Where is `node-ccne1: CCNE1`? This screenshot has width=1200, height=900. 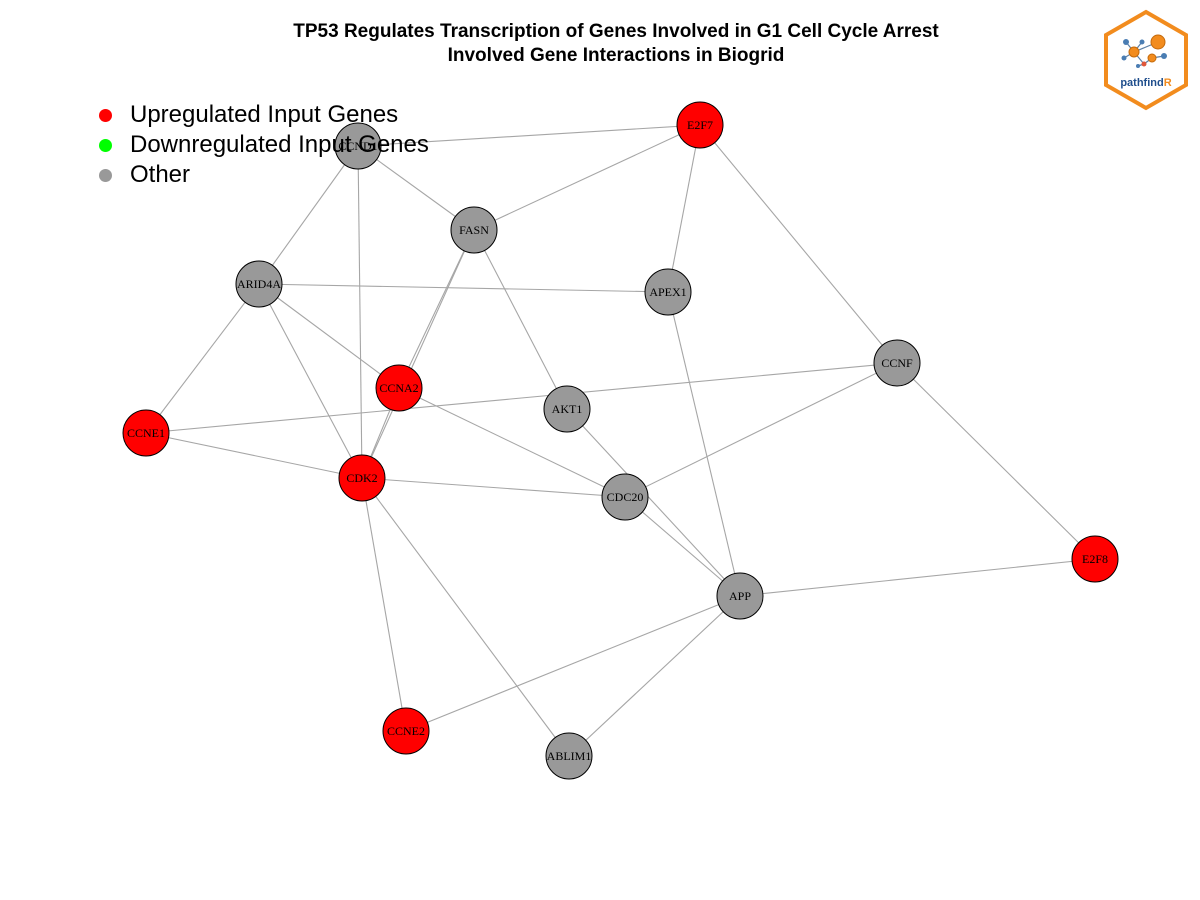
node-ccne1: CCNE1 is located at coordinates (146, 433).